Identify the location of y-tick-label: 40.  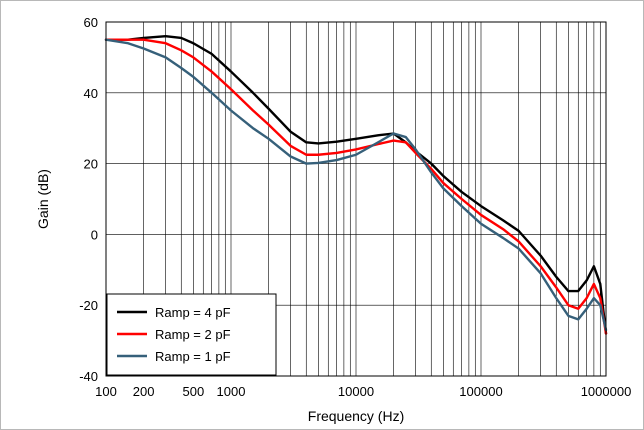
(91, 93).